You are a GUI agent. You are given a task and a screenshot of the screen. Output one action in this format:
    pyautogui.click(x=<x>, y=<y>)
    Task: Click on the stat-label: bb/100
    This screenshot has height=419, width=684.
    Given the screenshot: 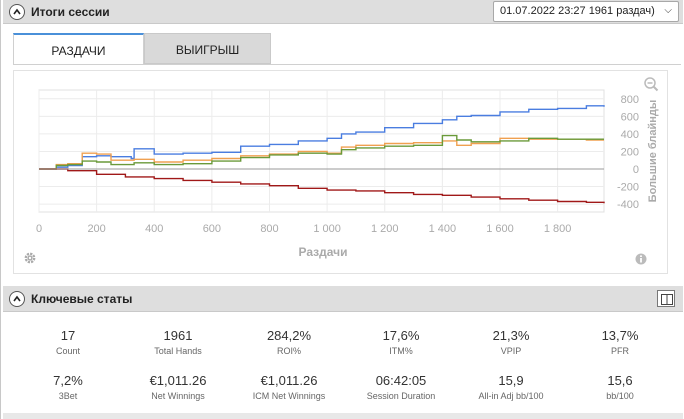 What is the action you would take?
    pyautogui.click(x=620, y=396)
    